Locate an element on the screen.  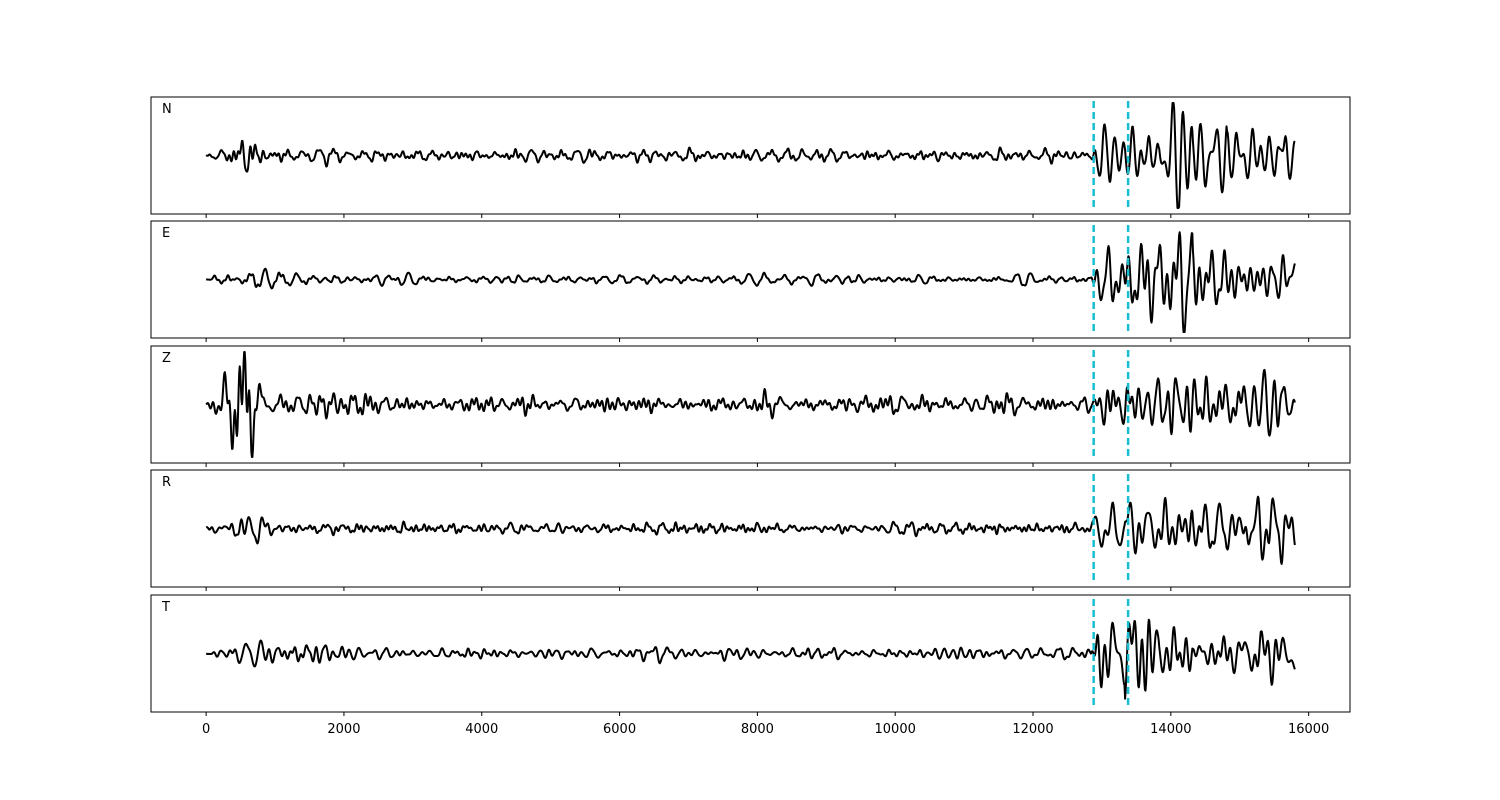
panel-label: E is located at coordinates (166, 233).